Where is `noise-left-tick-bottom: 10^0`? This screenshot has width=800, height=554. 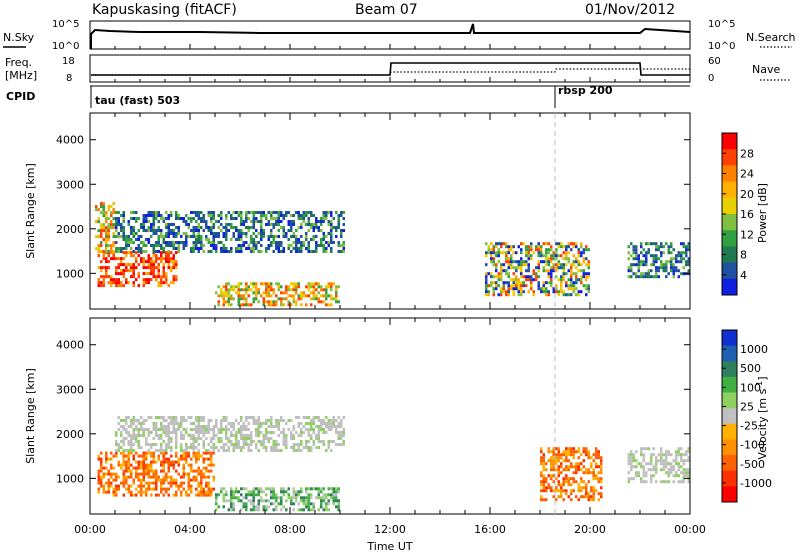 noise-left-tick-bottom: 10^0 is located at coordinates (65, 46).